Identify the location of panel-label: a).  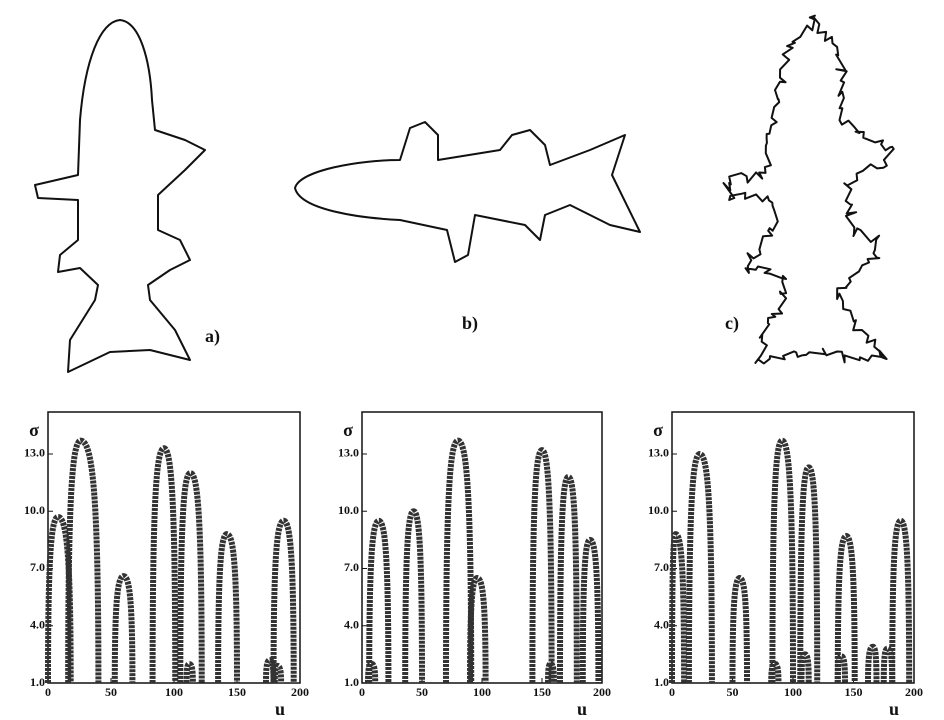
(212, 336).